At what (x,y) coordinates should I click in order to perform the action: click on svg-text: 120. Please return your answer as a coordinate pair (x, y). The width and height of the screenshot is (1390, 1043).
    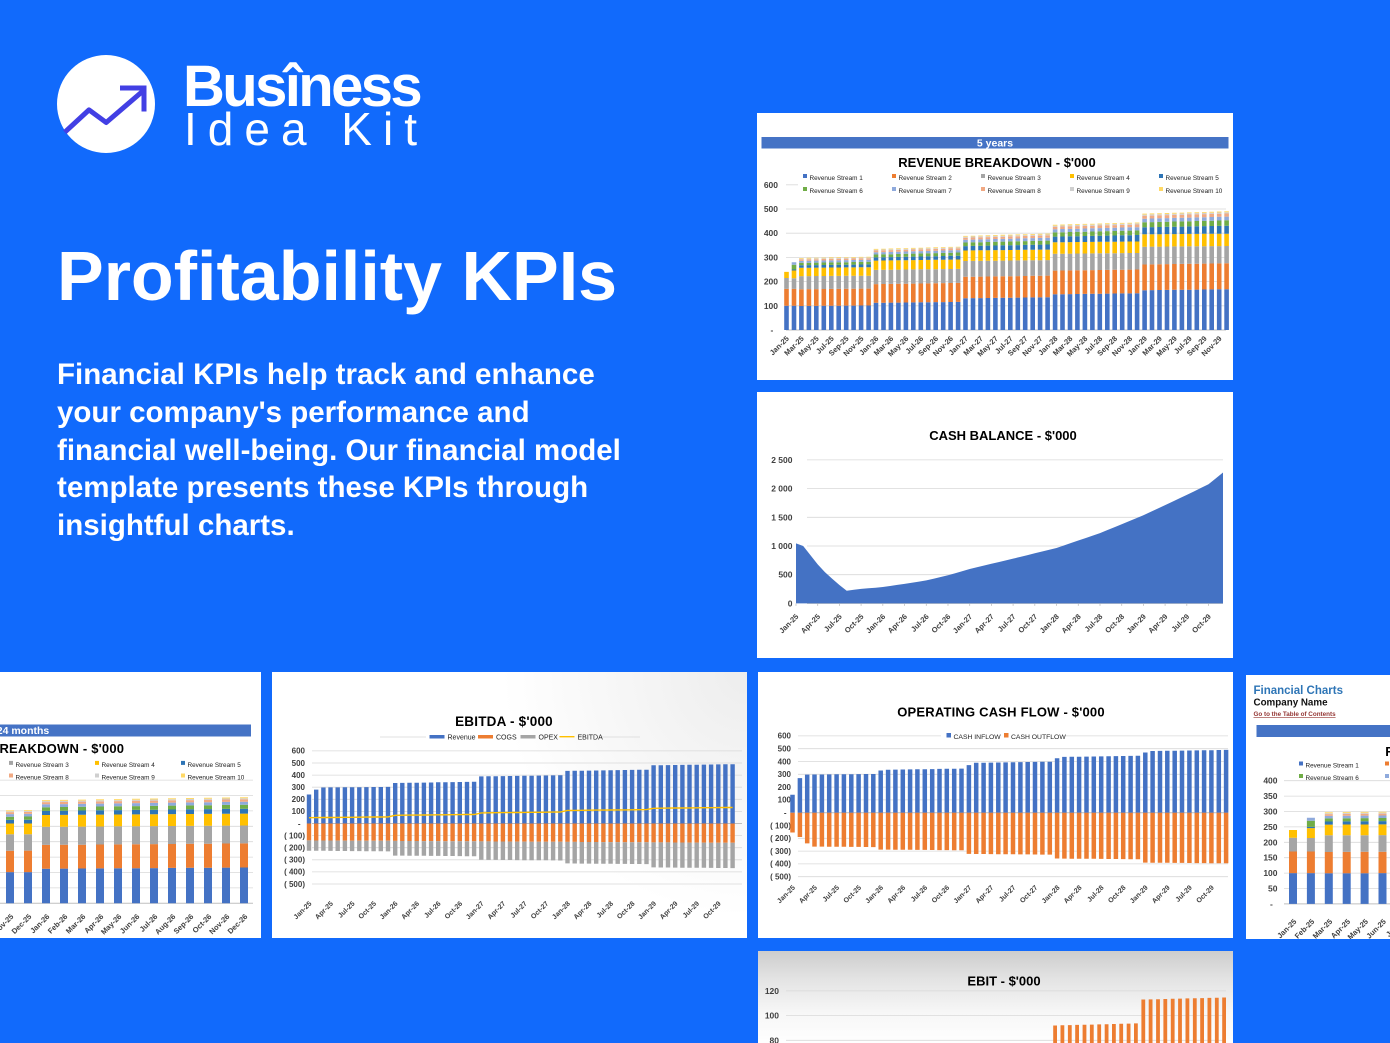
    Looking at the image, I should click on (771, 990).